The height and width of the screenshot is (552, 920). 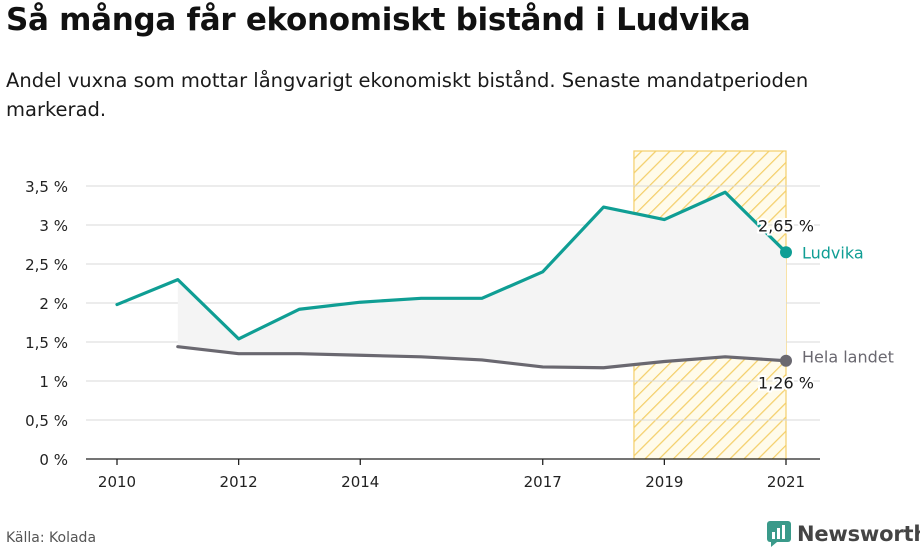 What do you see at coordinates (779, 534) in the screenshot?
I see `newsworthy-logo-icon` at bounding box center [779, 534].